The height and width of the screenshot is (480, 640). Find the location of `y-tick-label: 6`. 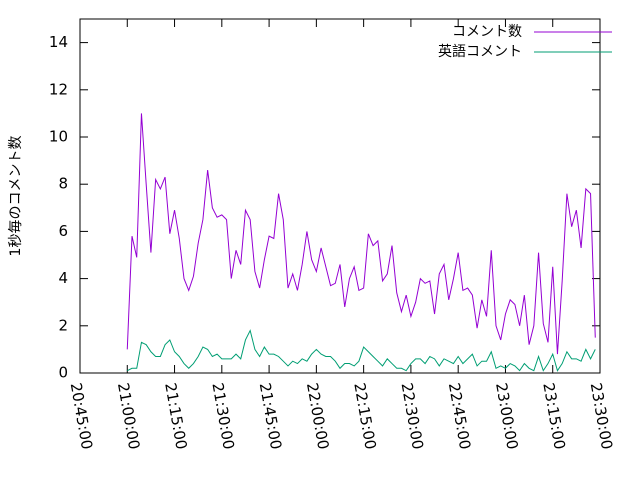

y-tick-label: 6 is located at coordinates (63, 231).